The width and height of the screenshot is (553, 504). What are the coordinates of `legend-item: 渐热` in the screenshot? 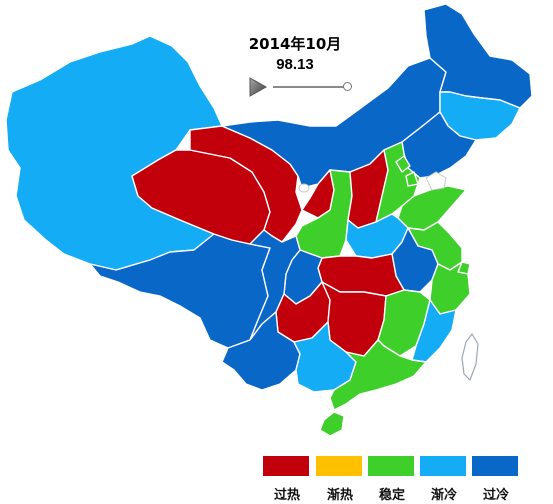 It's located at (340, 479).